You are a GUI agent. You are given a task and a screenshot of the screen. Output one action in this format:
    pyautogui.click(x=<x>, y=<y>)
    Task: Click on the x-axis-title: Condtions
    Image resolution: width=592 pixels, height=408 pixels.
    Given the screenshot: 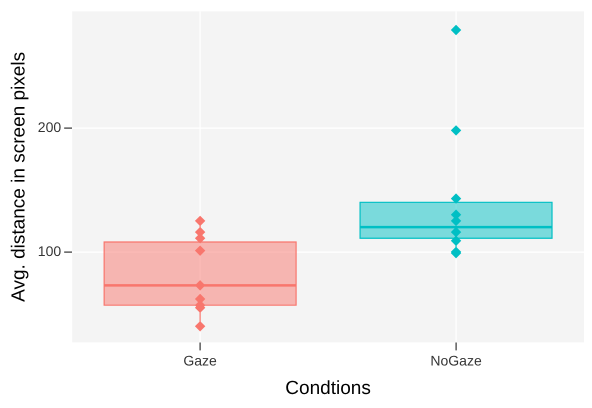 What is the action you would take?
    pyautogui.click(x=328, y=388)
    